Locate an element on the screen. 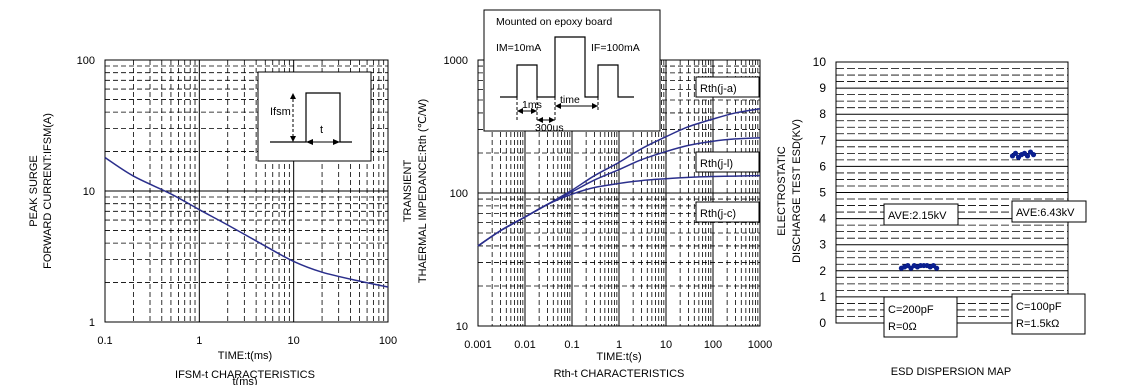 This screenshot has width=1124, height=390. rth-ytick-label: 10 is located at coordinates (462, 327).